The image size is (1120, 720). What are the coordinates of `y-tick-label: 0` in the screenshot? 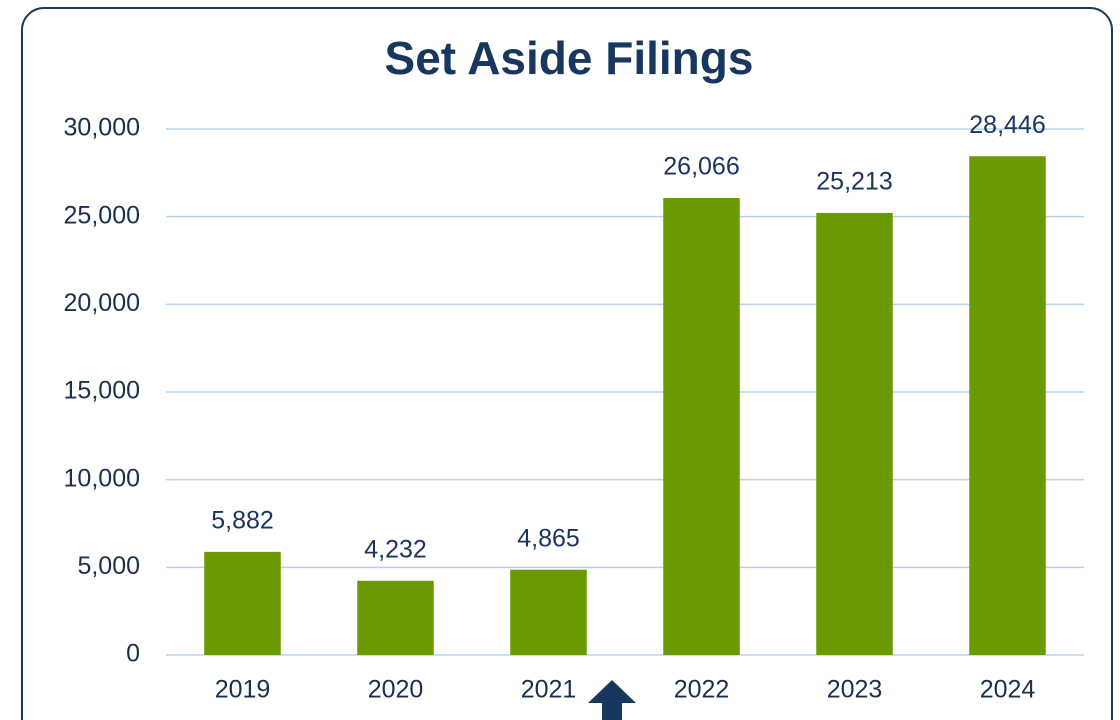 It's located at (133, 654).